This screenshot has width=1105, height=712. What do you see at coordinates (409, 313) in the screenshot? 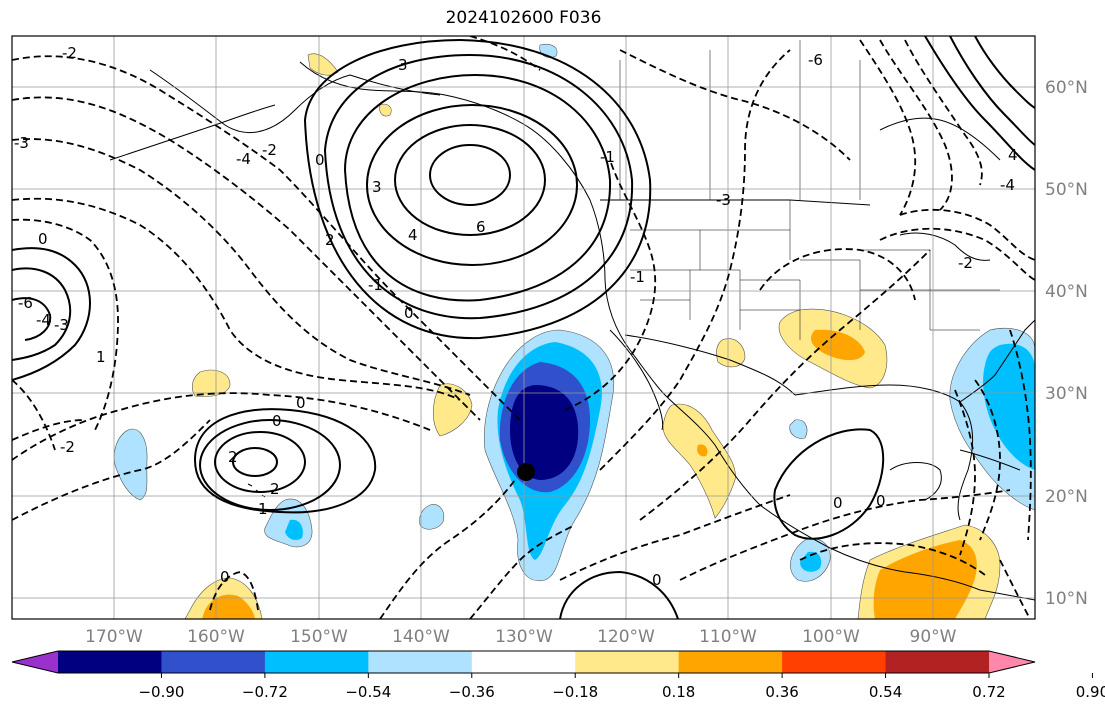
I see `contour-label-0-ne-pac: 0` at bounding box center [409, 313].